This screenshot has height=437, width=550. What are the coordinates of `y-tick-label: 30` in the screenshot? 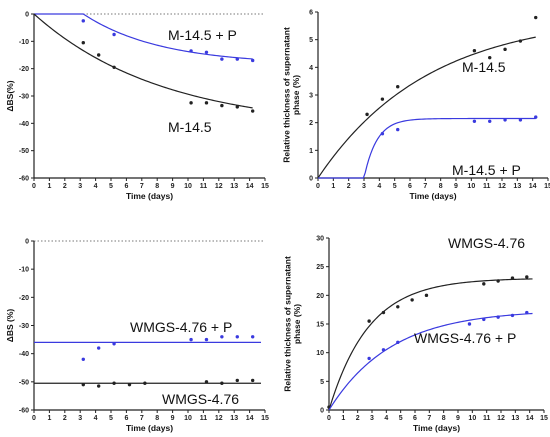 It's located at (320, 239).